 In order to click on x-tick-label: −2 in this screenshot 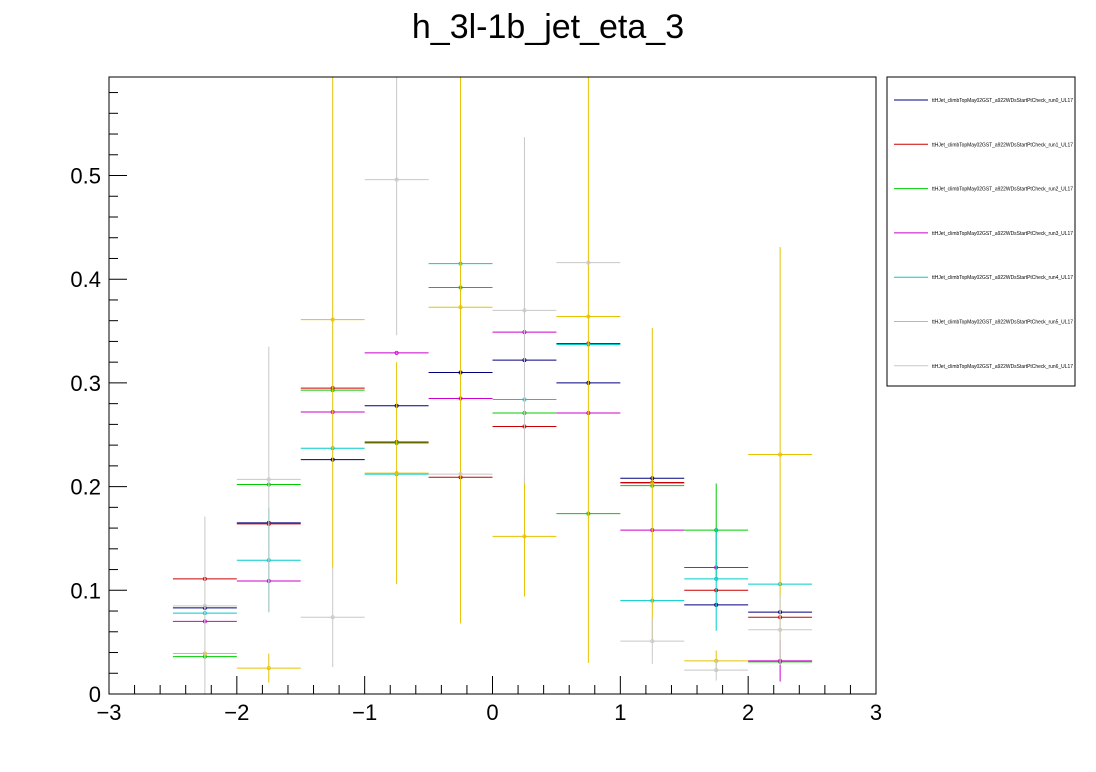, I will do `click(236, 712)`.